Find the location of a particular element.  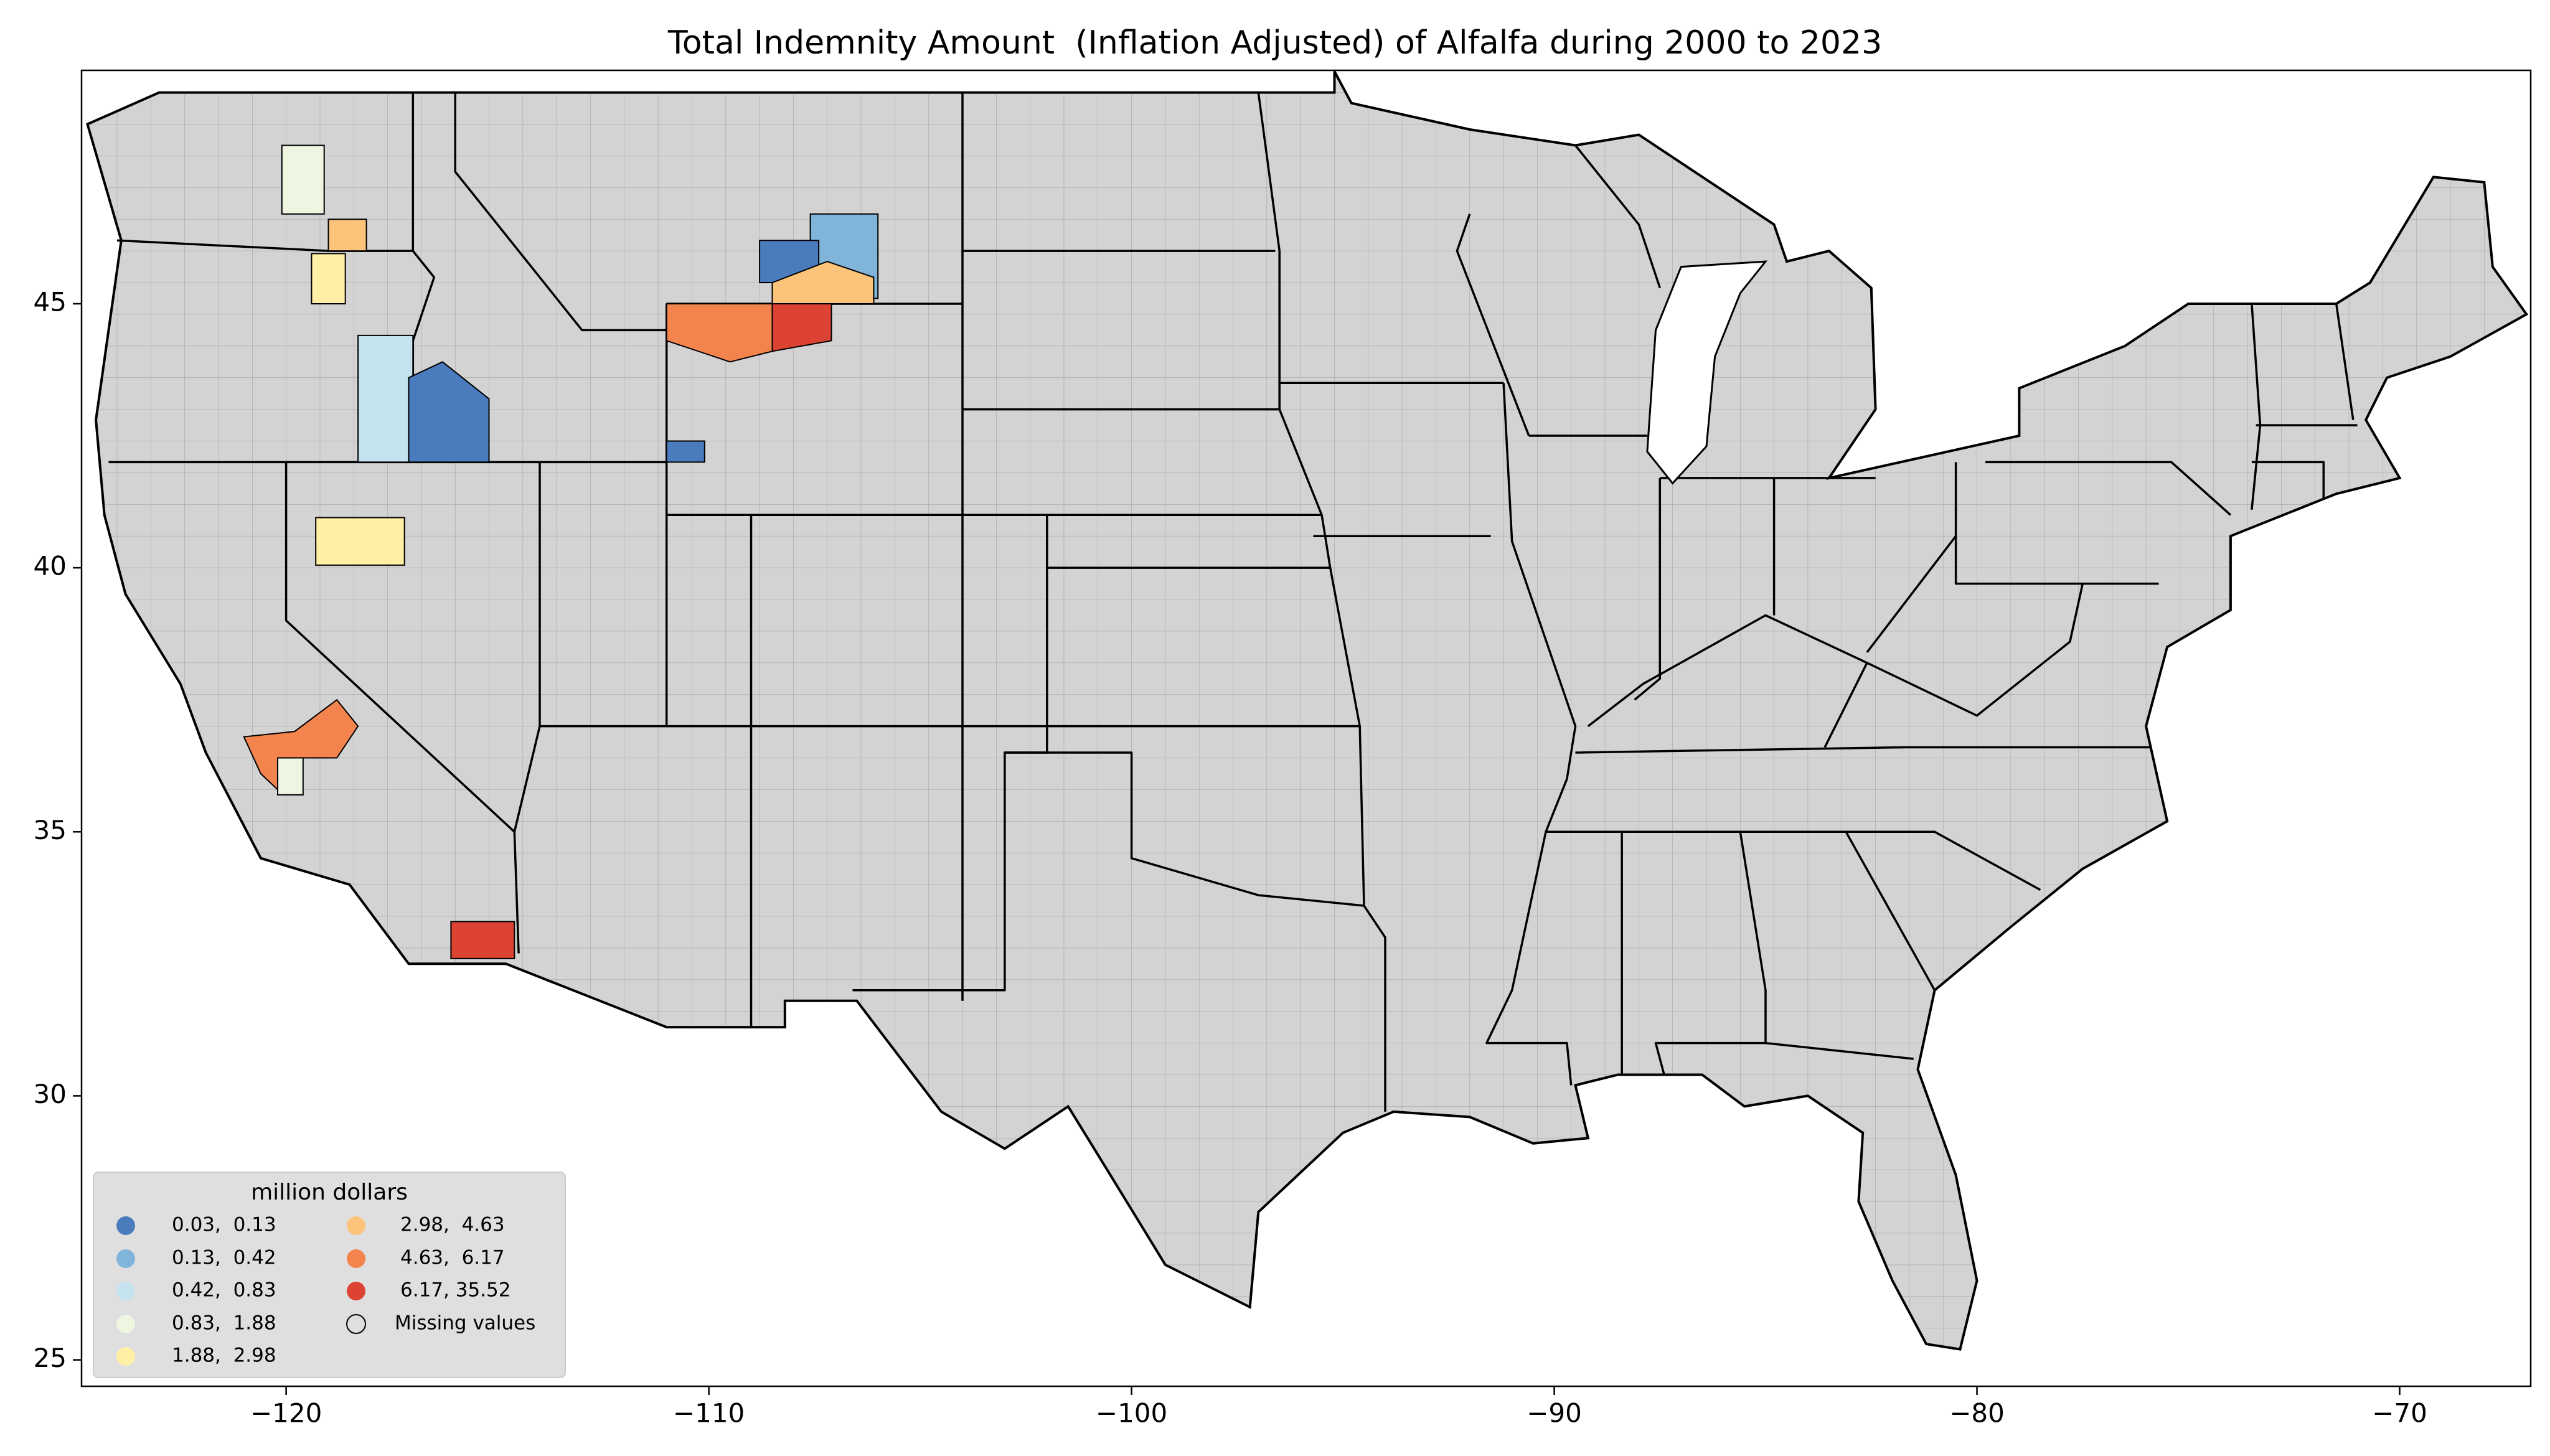

legend-label: 0.83, 1.88 is located at coordinates (224, 1323).